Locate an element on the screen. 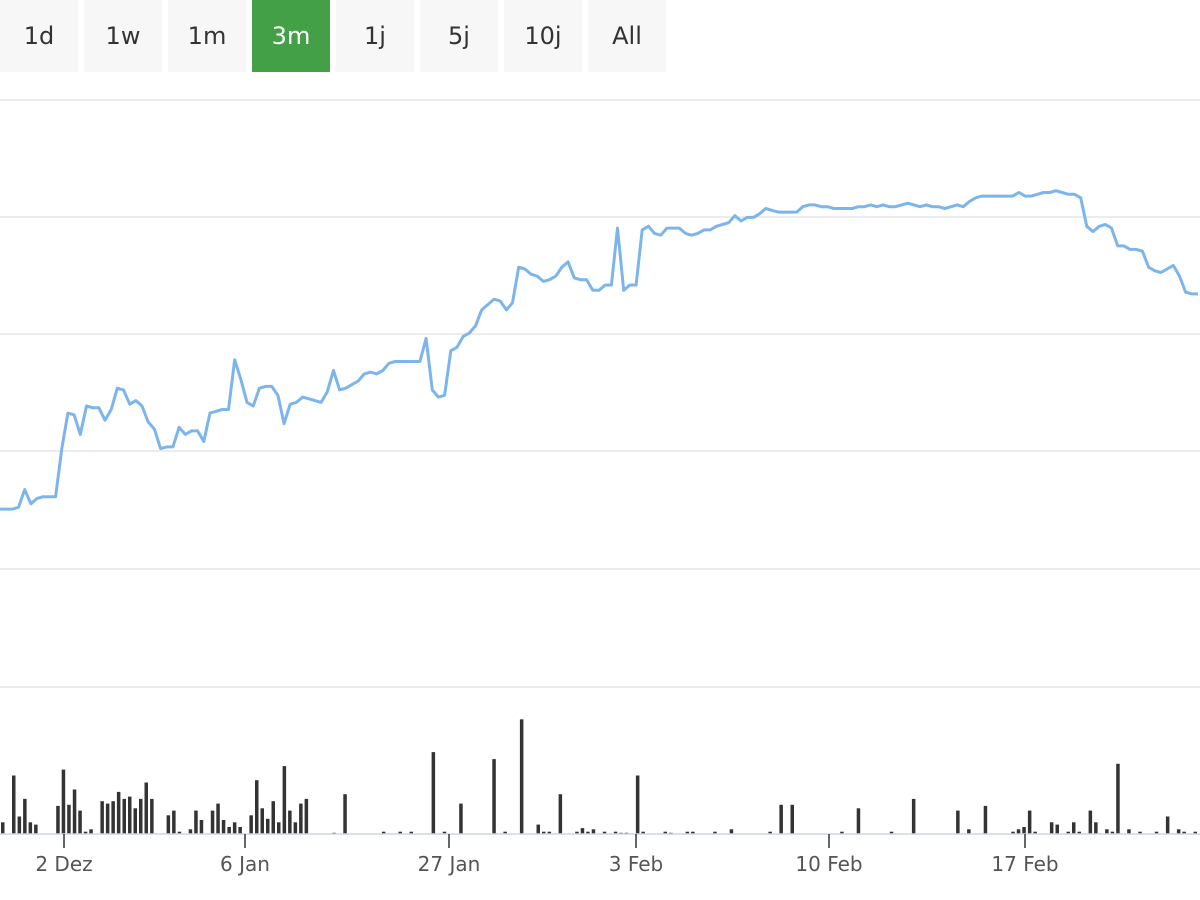  range-button-5j: 5j is located at coordinates (459, 36).